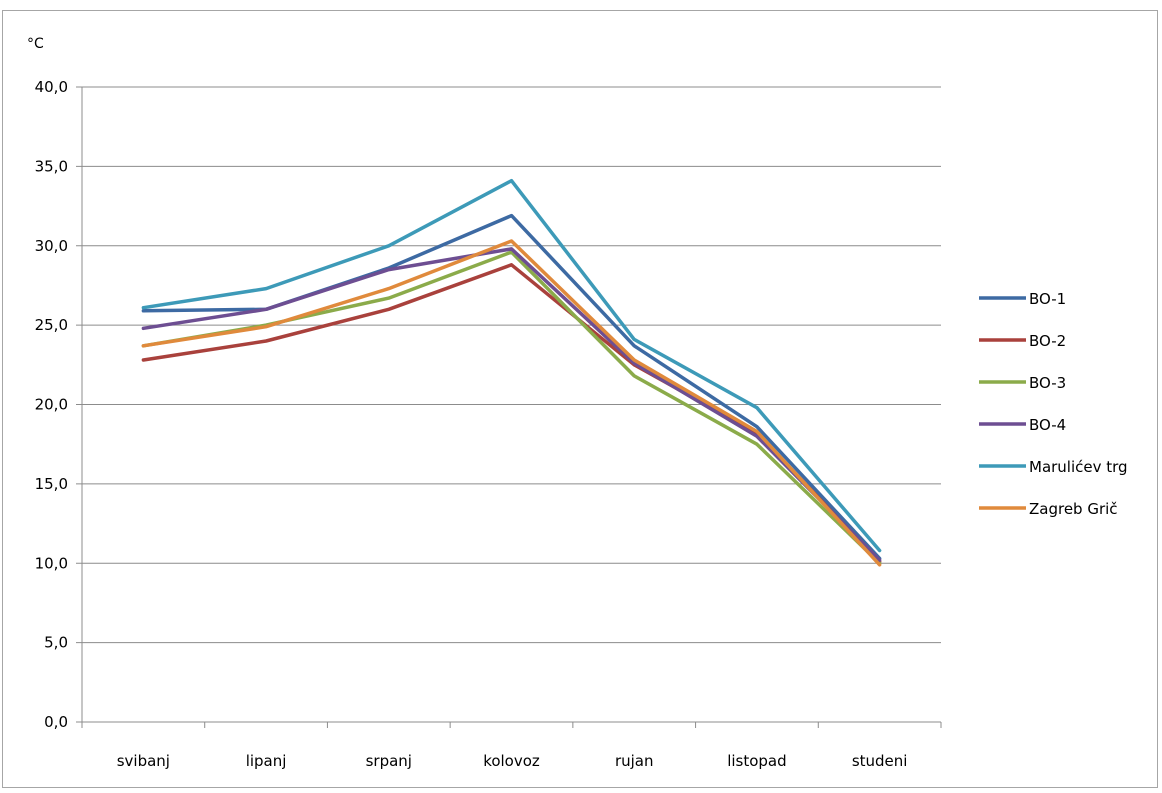 Image resolution: width=1162 pixels, height=793 pixels. I want to click on x-tick-label: studeni, so click(880, 761).